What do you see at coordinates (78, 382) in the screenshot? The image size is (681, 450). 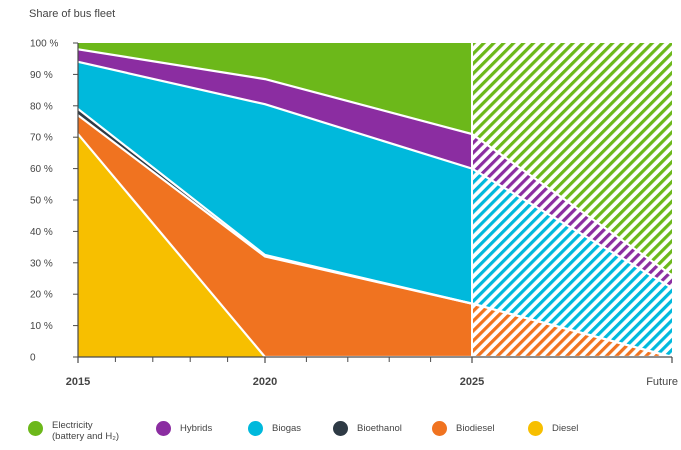 I see `x-tick-label: 2015` at bounding box center [78, 382].